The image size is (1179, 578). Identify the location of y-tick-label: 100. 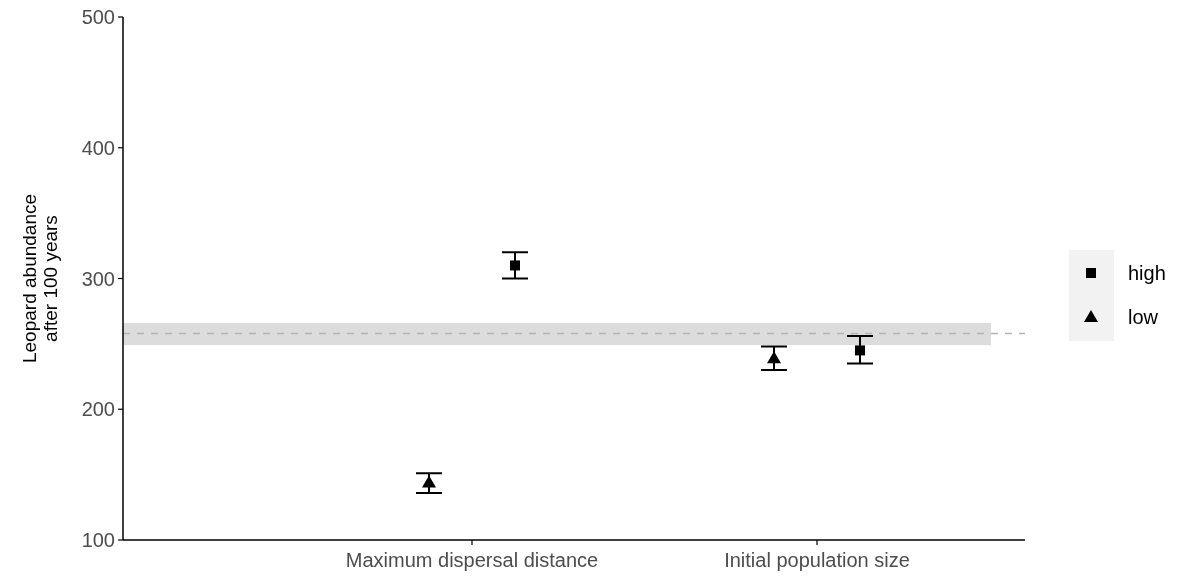
(98, 540).